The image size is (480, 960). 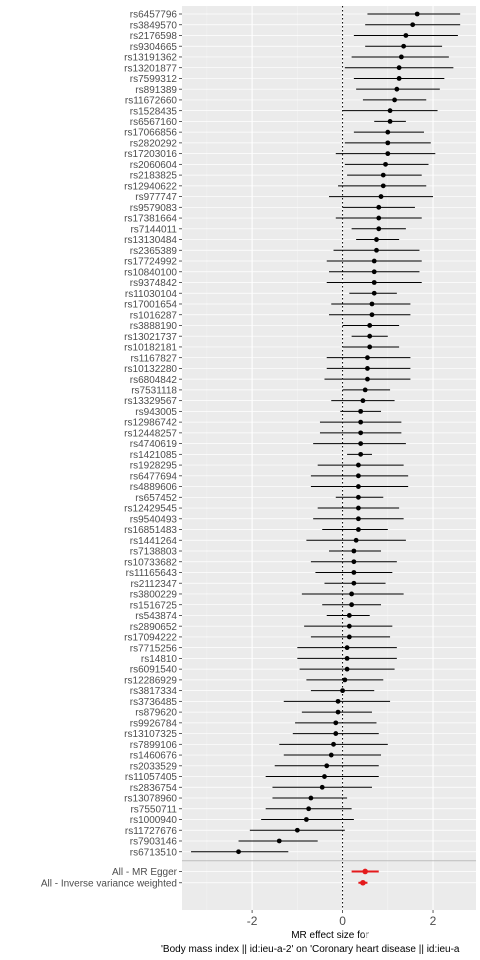 What do you see at coordinates (156, 197) in the screenshot?
I see `snp-label: rs977747` at bounding box center [156, 197].